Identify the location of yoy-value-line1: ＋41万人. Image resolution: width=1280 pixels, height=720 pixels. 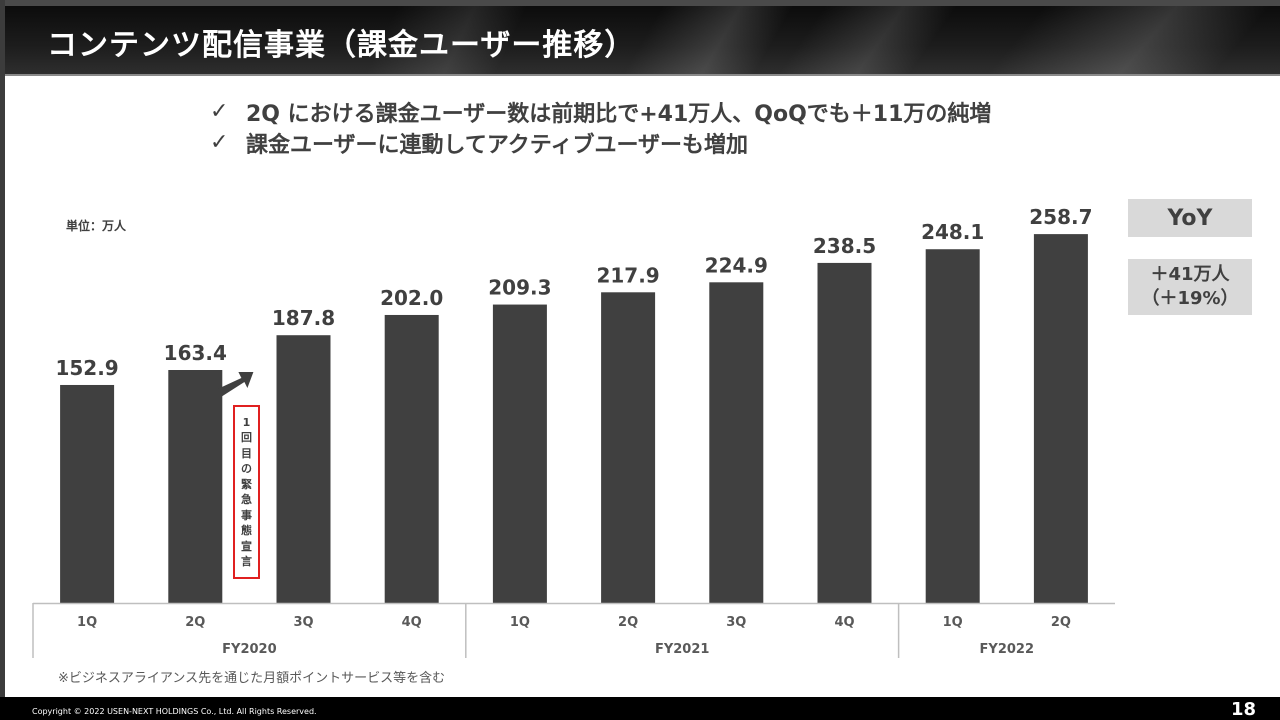
(1190, 274).